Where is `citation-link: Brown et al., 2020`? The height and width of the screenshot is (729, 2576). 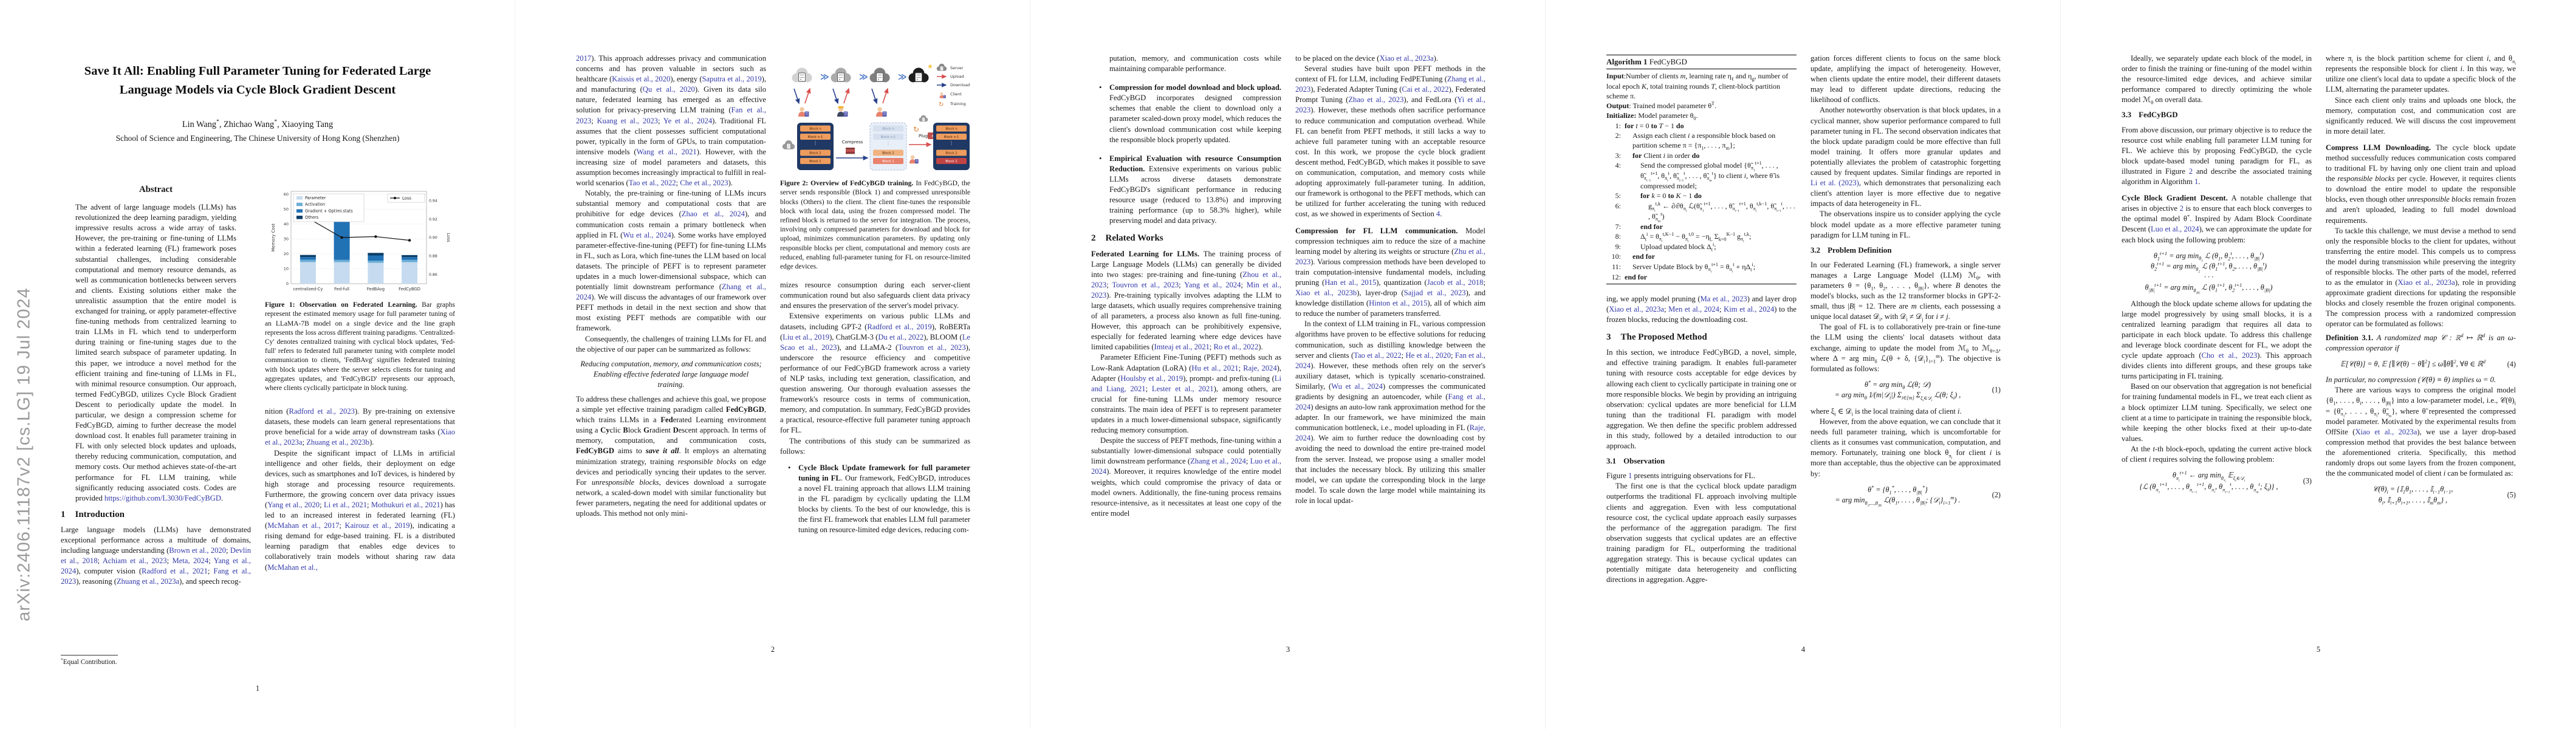 citation-link: Brown et al., 2020 is located at coordinates (197, 550).